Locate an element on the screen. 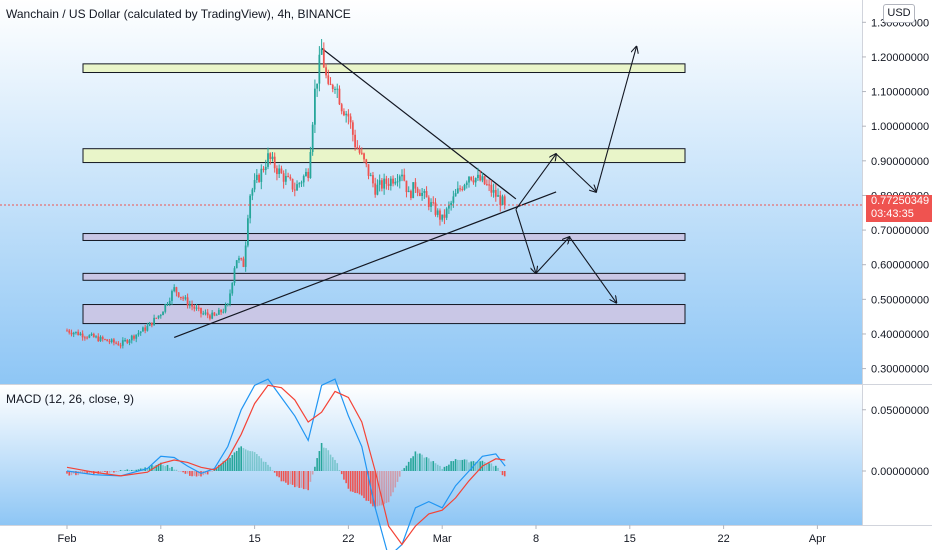 The width and height of the screenshot is (932, 550). time-axis-label: 22 is located at coordinates (723, 539).